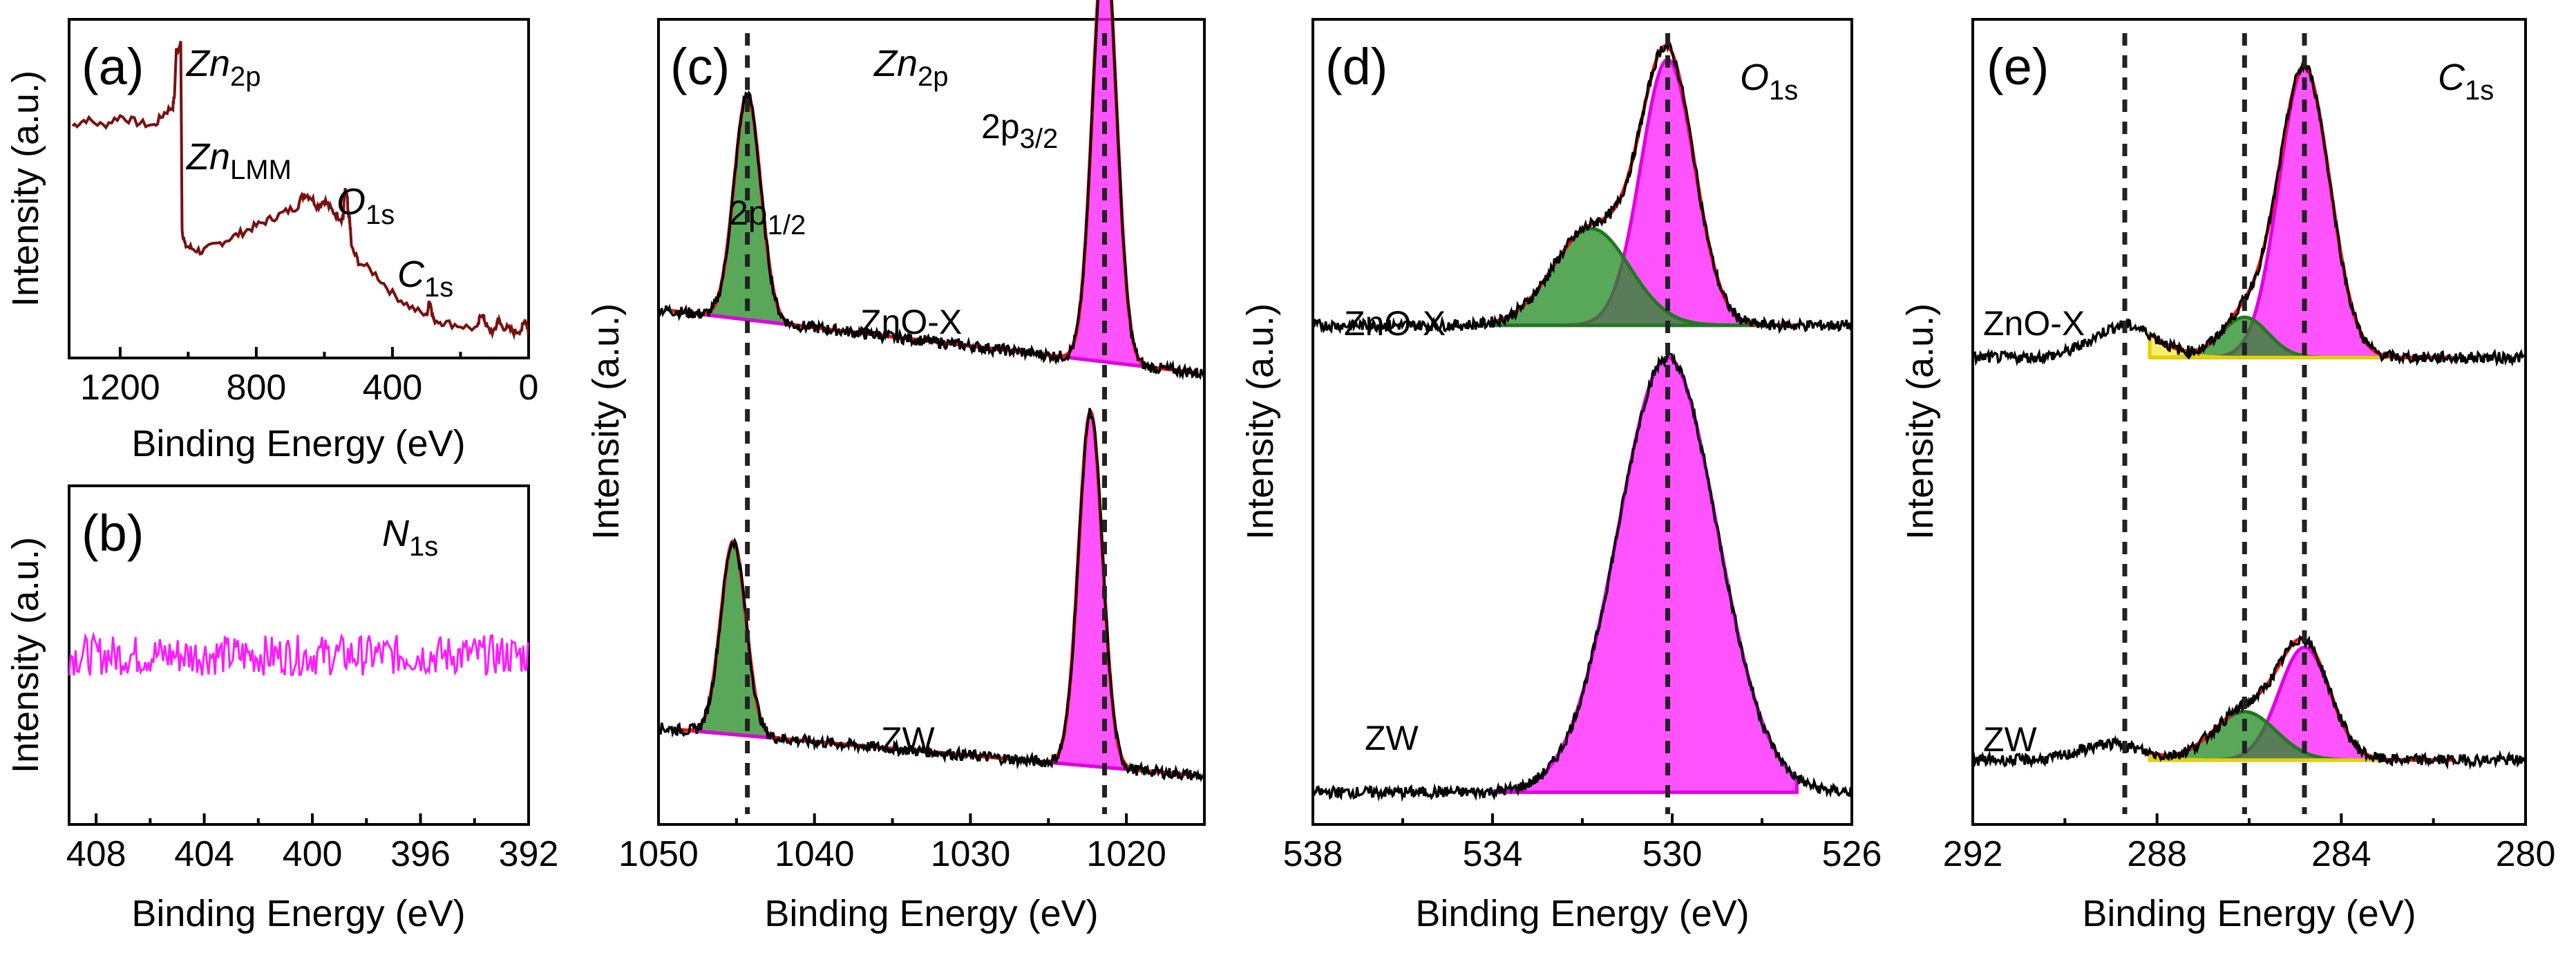 The image size is (2576, 953). Describe the element at coordinates (366, 205) in the screenshot. I see `panel-a-o1s-label: O1s` at that location.